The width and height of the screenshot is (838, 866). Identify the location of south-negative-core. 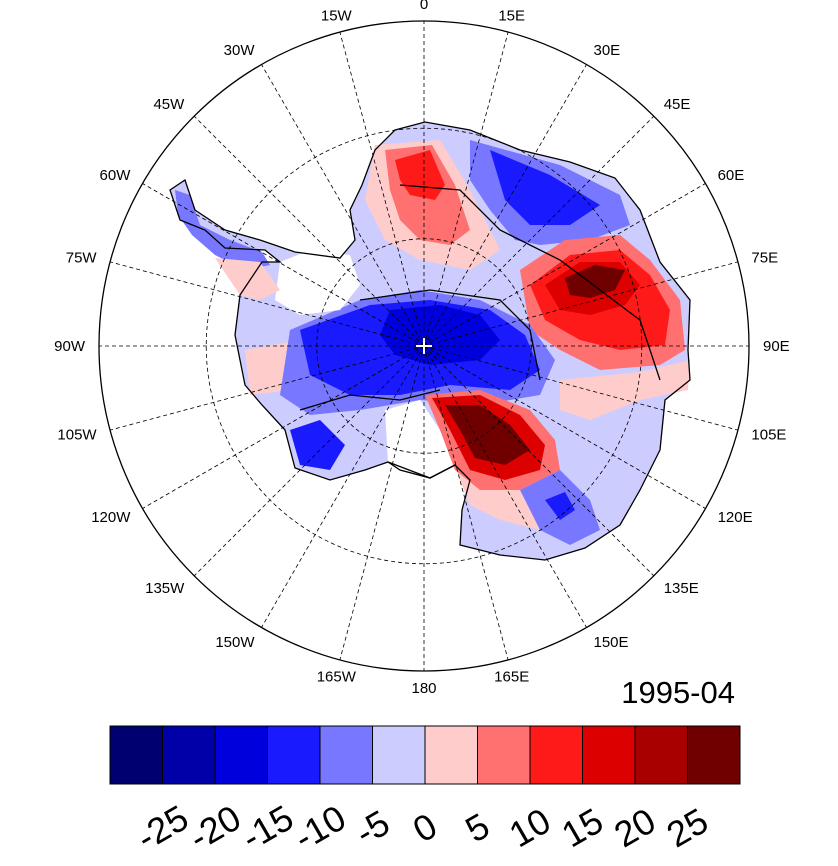
(560, 506).